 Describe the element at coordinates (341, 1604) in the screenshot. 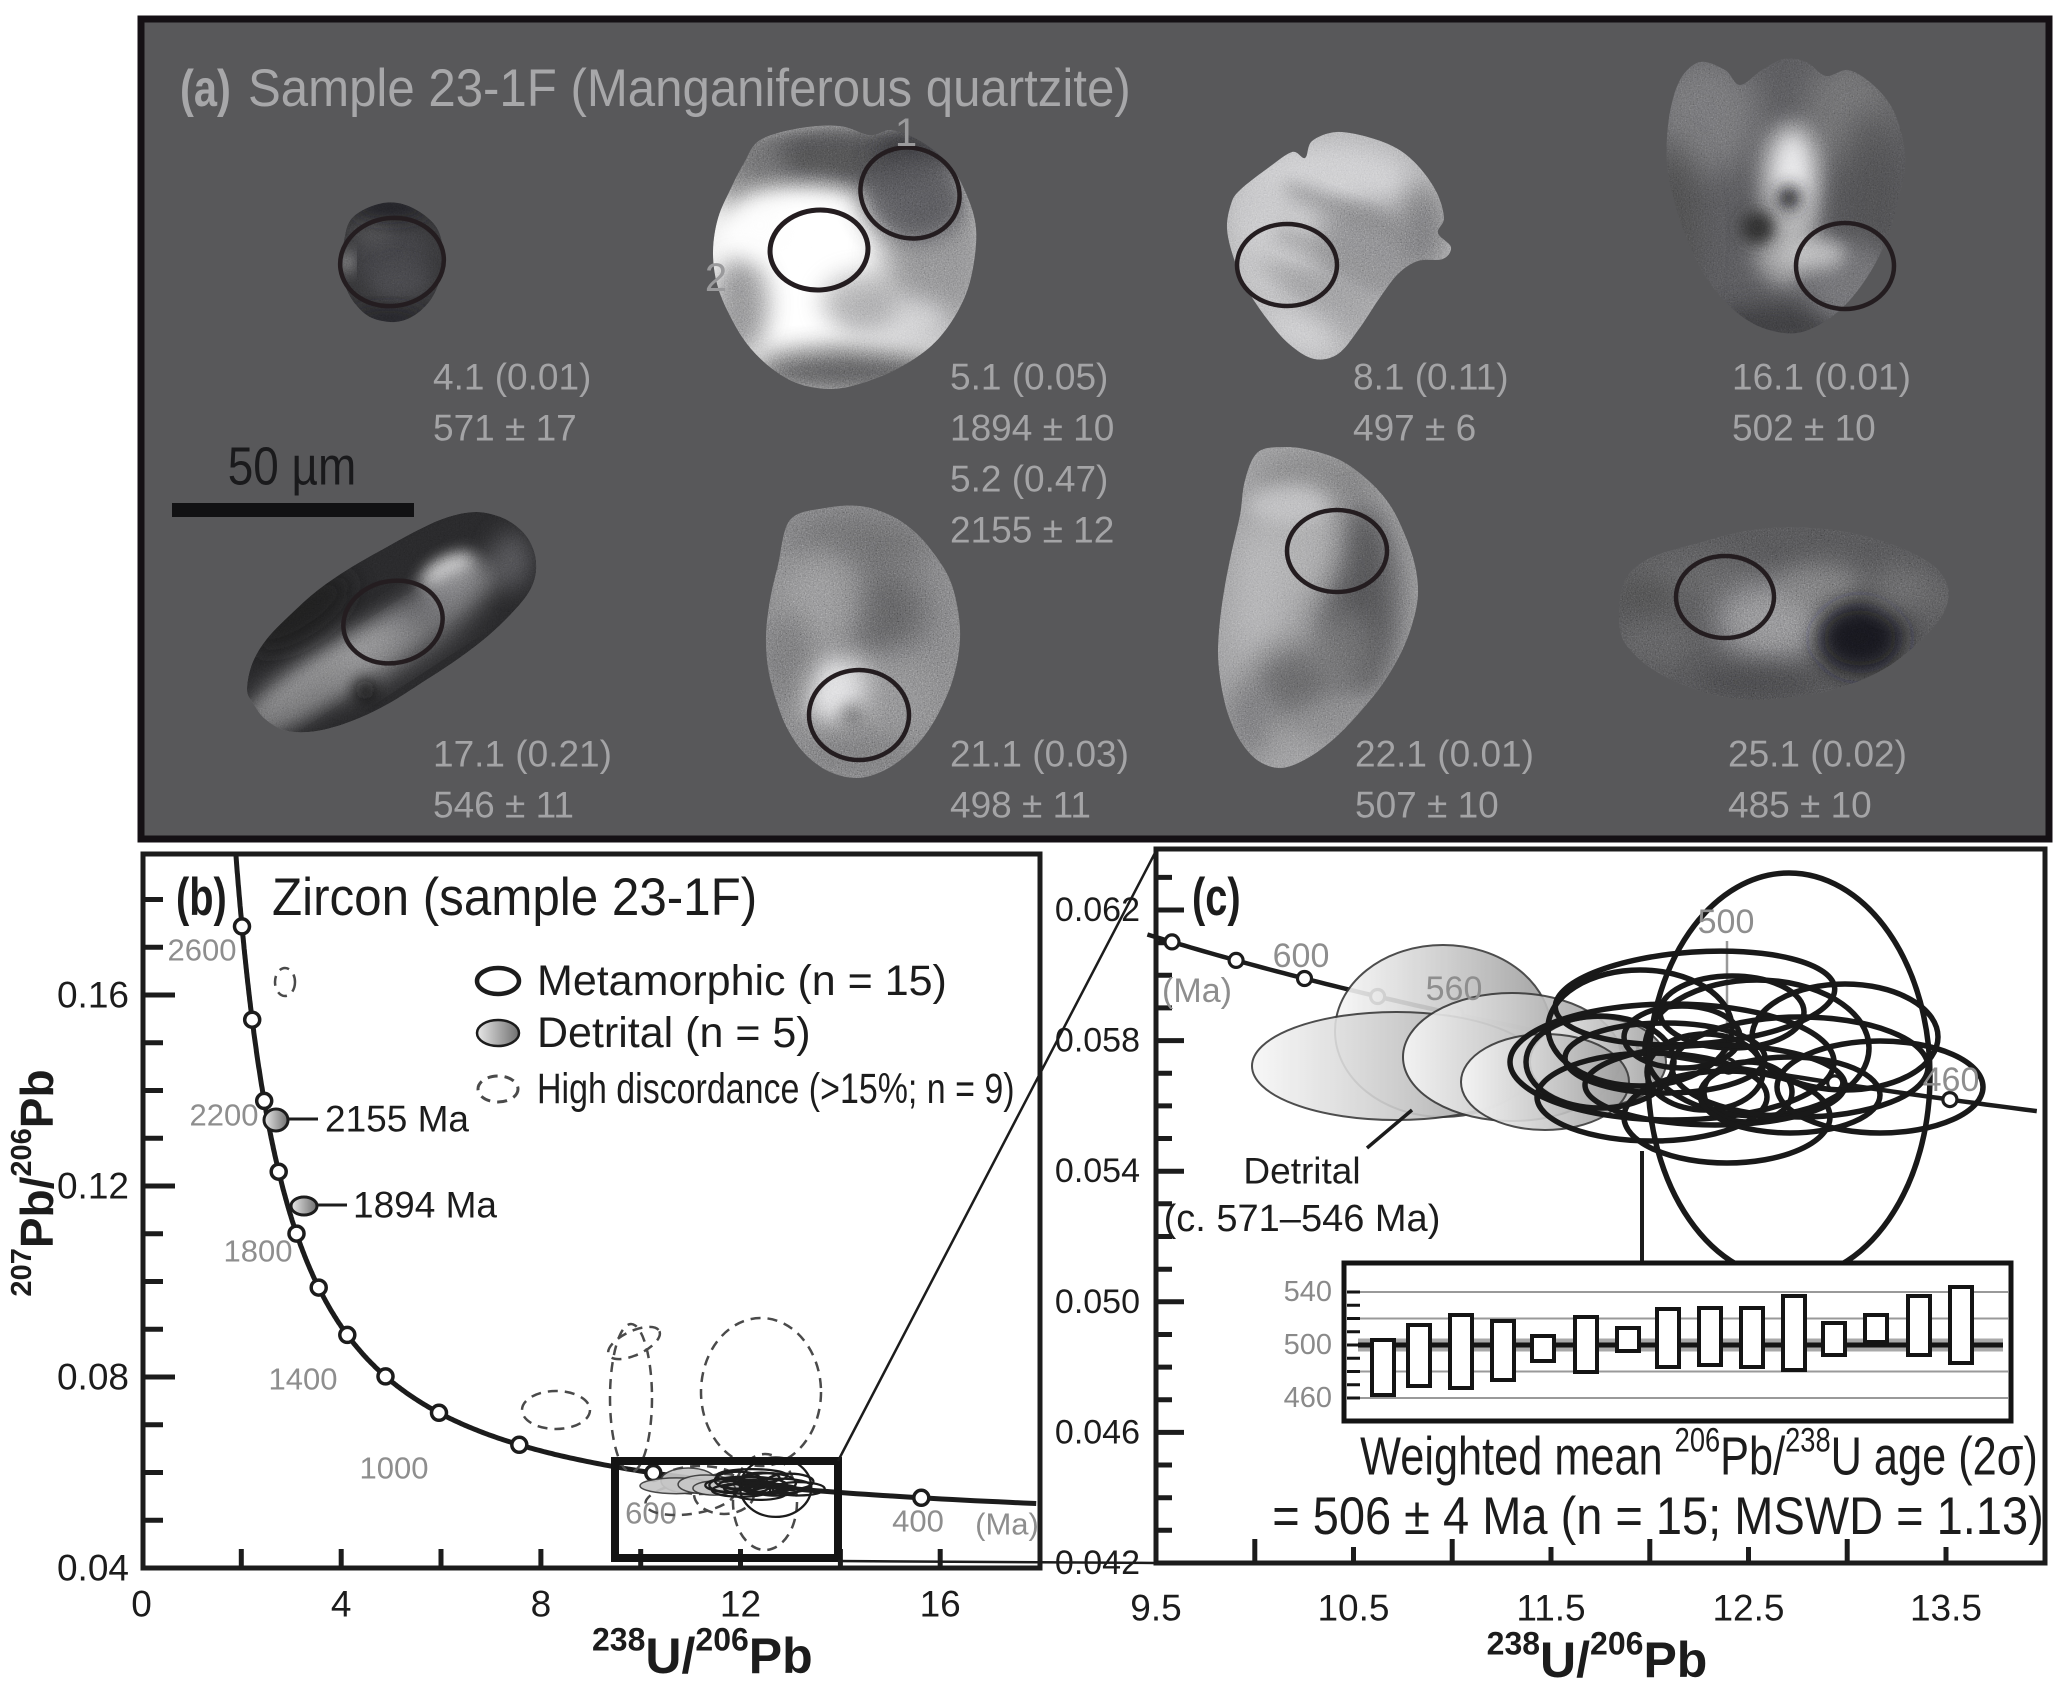

I see `svg-text: 4` at that location.